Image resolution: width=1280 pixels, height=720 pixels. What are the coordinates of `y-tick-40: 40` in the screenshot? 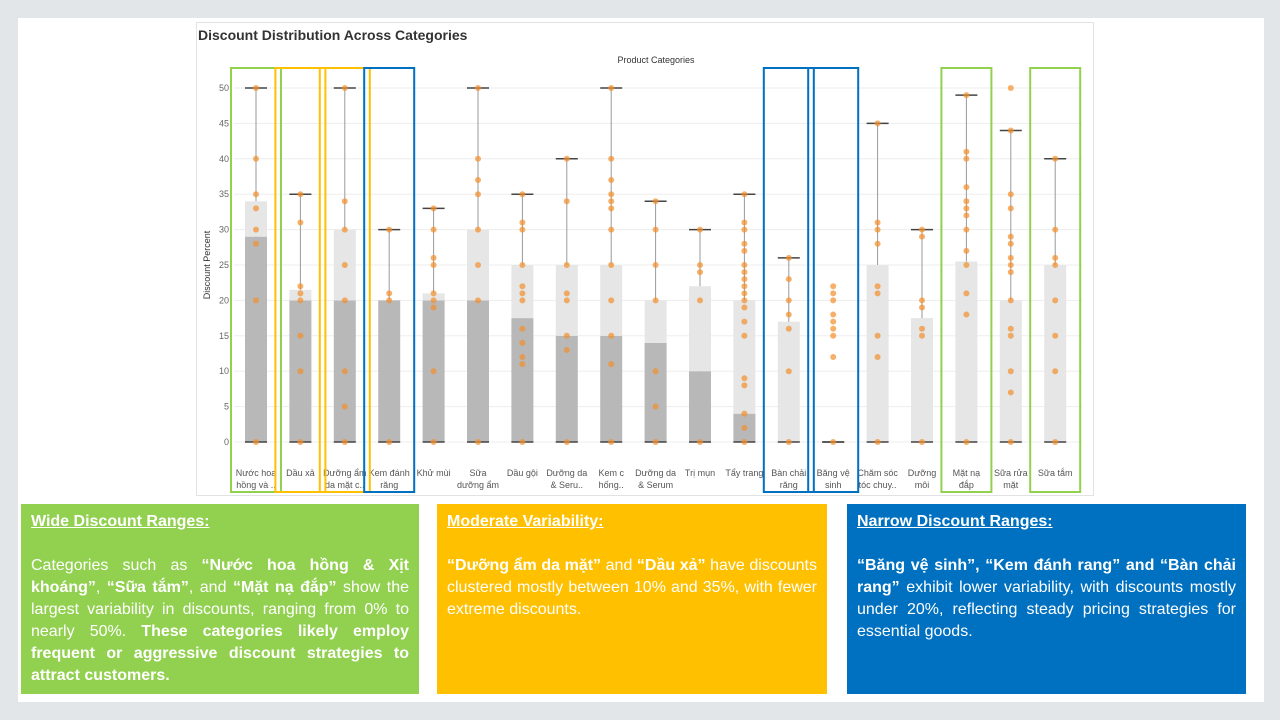 It's located at (224, 159).